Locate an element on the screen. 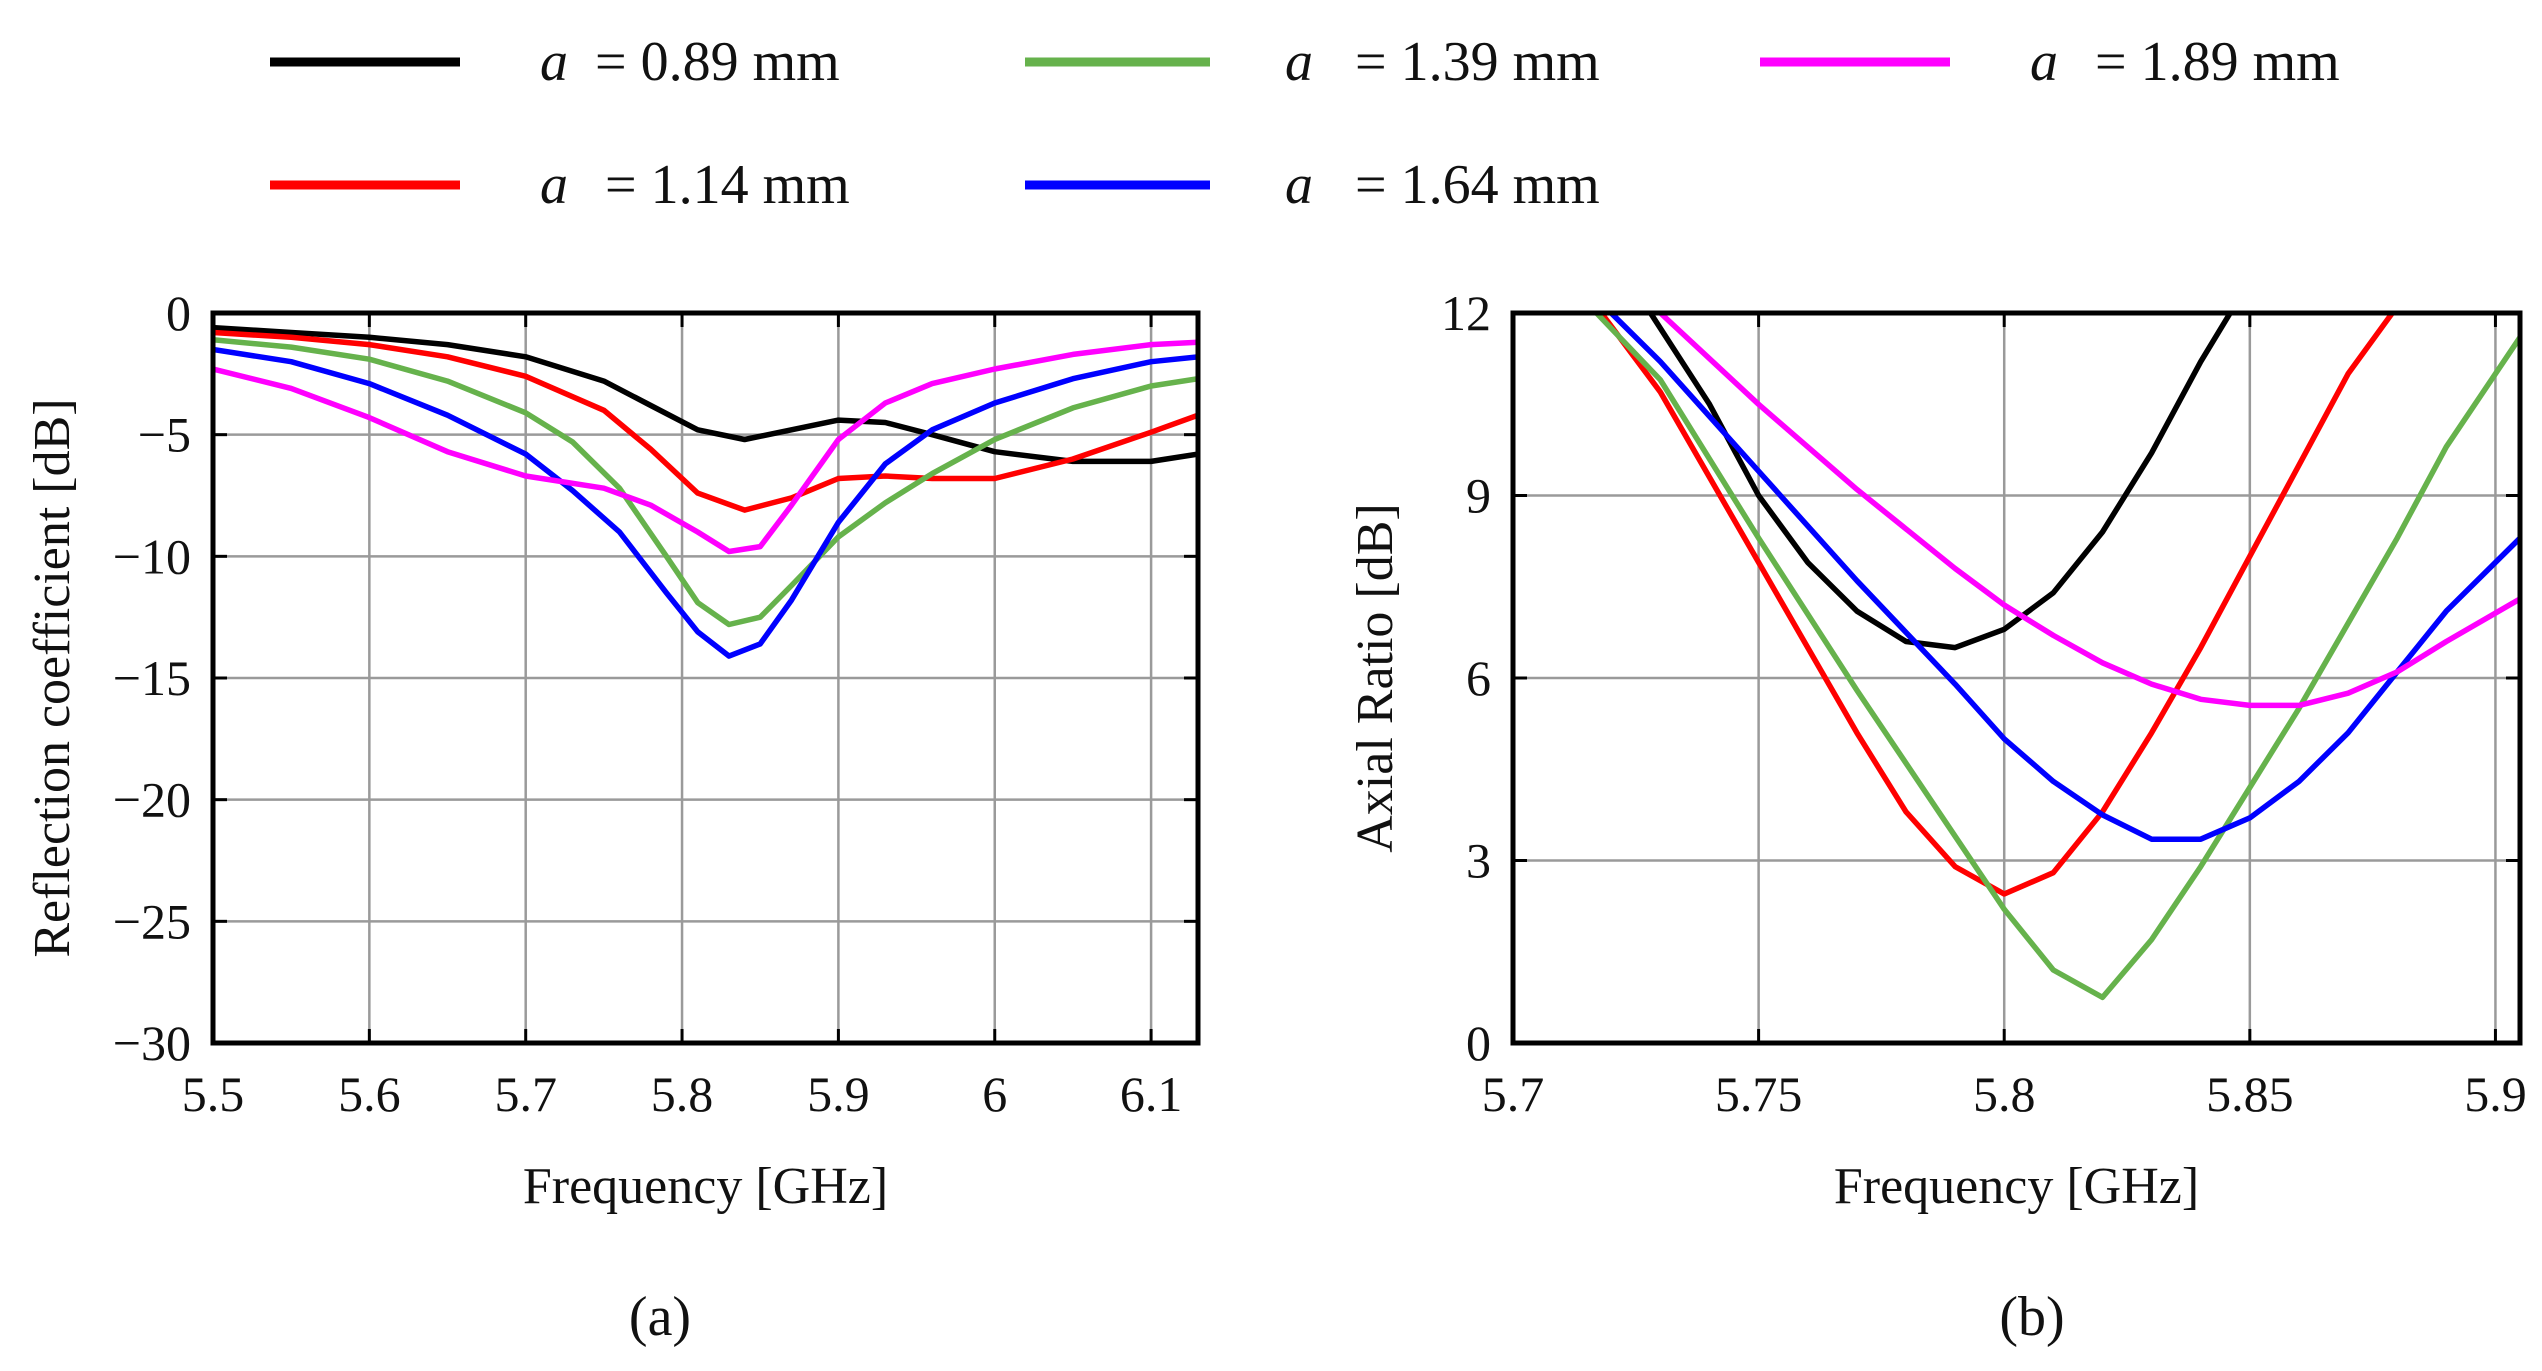 This screenshot has width=2542, height=1371. y-tick-label: −15 is located at coordinates (152, 678).